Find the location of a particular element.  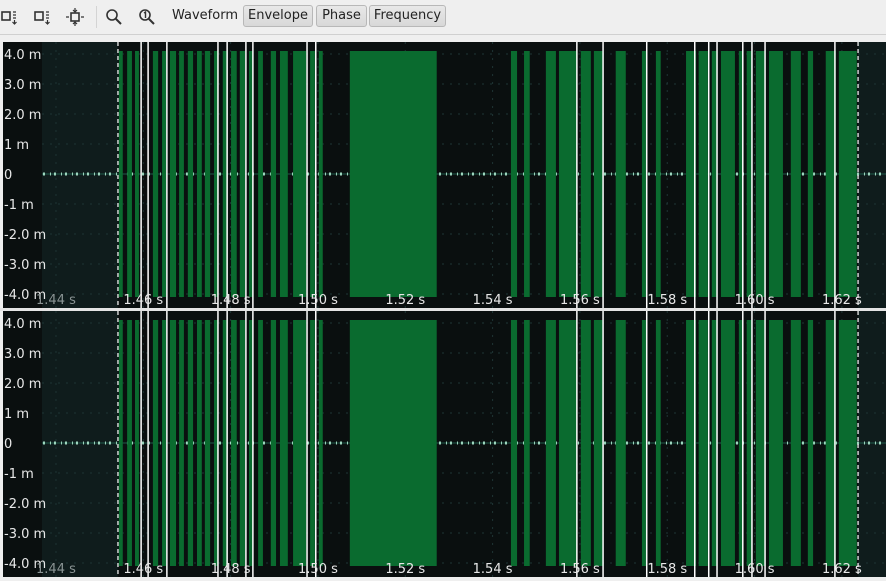

waveform-mode-label: Waveform is located at coordinates (205, 15).